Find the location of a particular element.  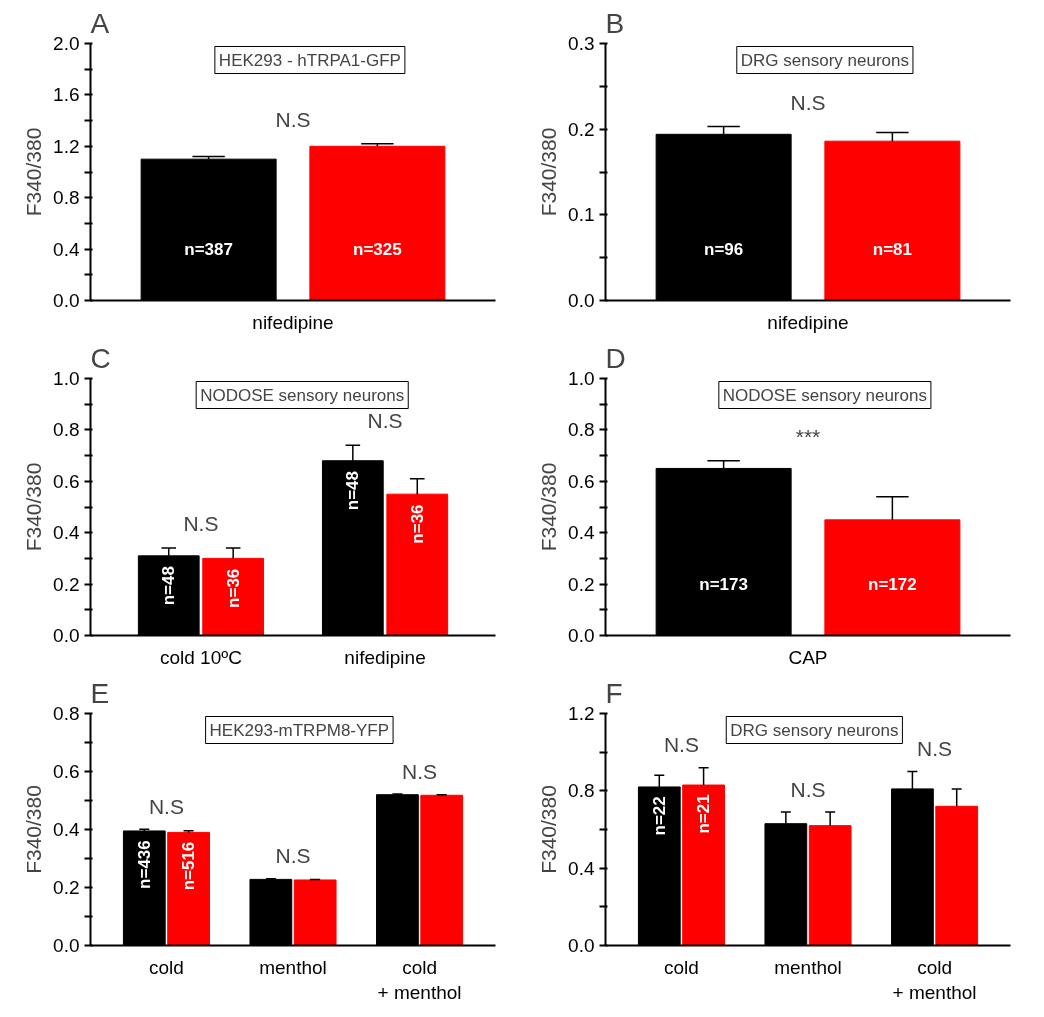

annotation: *** is located at coordinates (808, 436).